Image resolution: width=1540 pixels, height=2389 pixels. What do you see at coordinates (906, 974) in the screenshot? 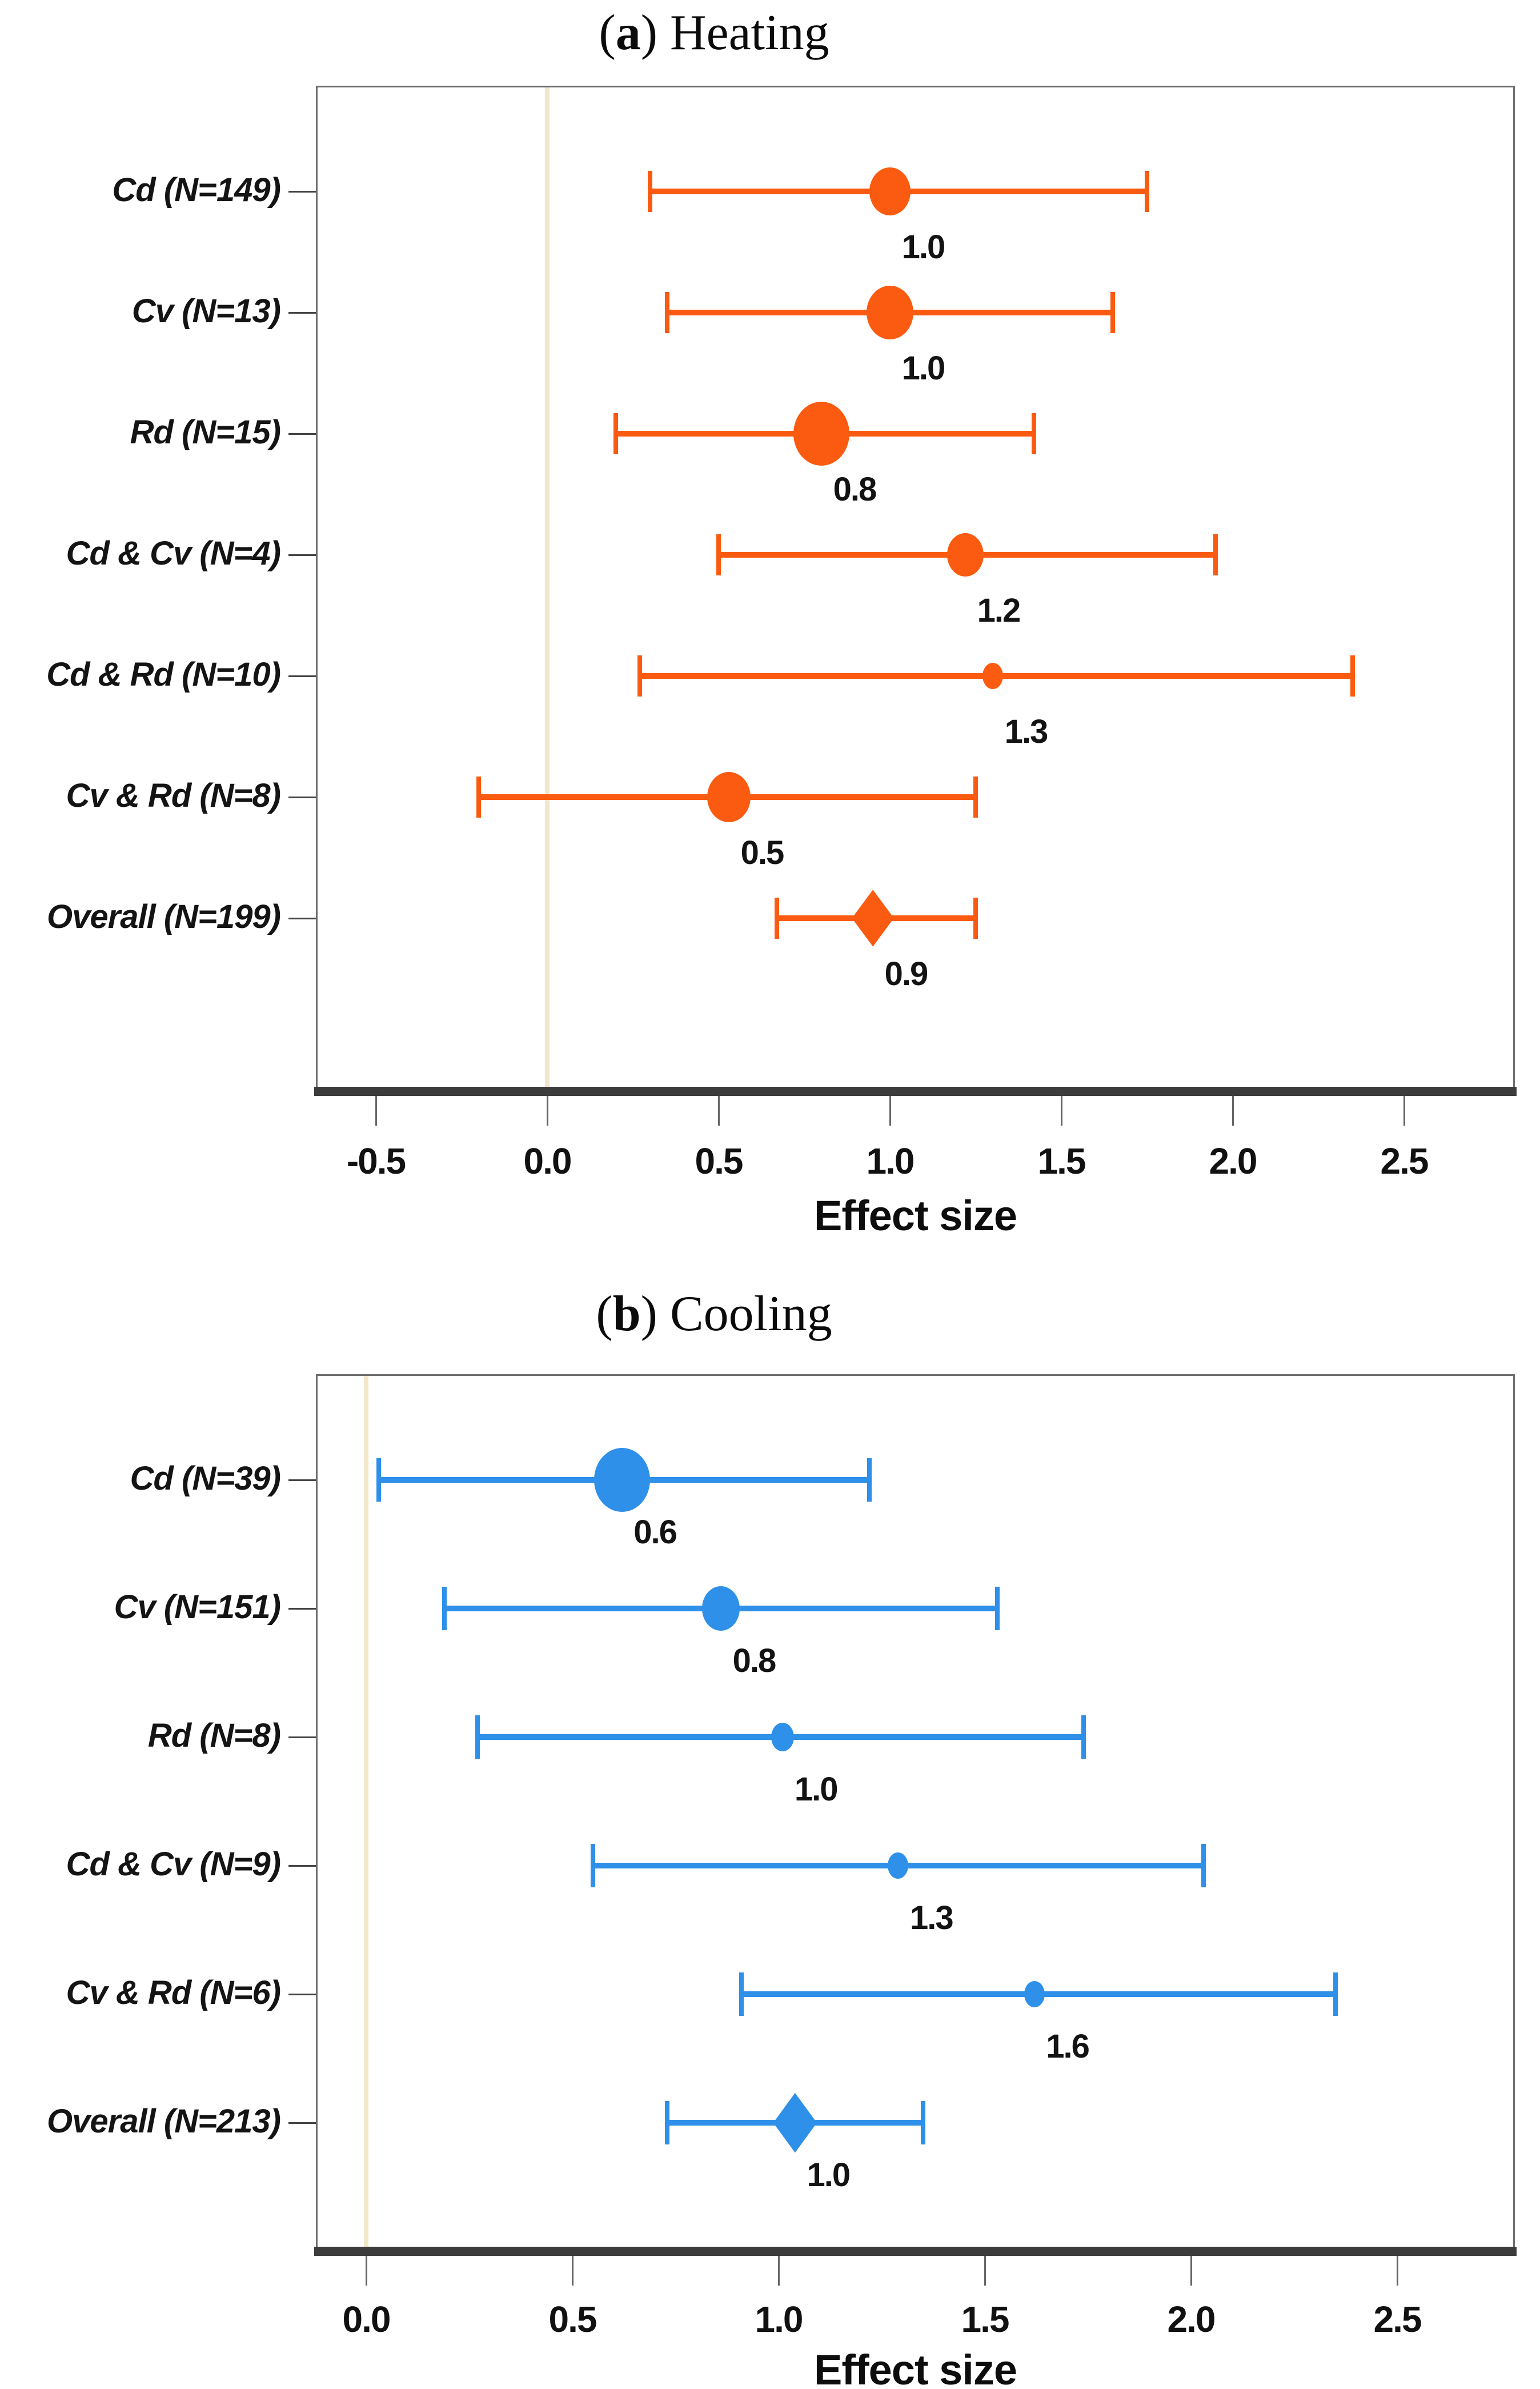
I see `estimate-value-label: 0.9` at bounding box center [906, 974].